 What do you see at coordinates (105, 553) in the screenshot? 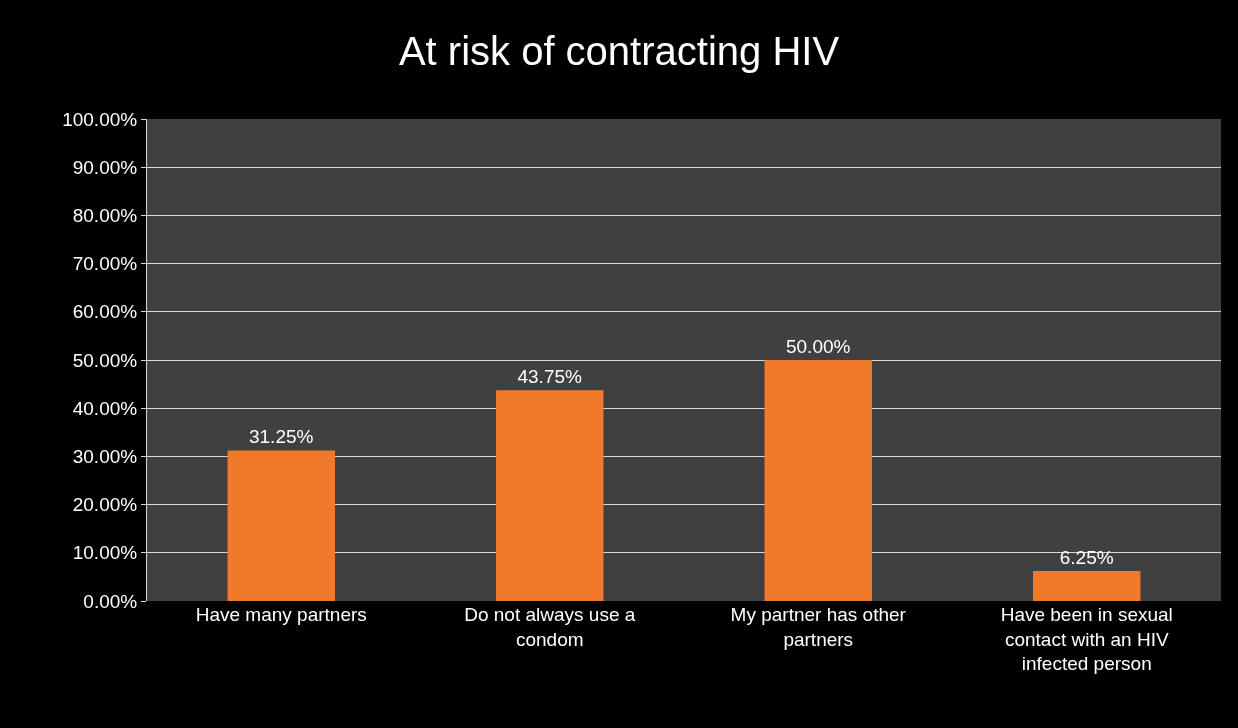
I see `y-tick-label: 10.00%` at bounding box center [105, 553].